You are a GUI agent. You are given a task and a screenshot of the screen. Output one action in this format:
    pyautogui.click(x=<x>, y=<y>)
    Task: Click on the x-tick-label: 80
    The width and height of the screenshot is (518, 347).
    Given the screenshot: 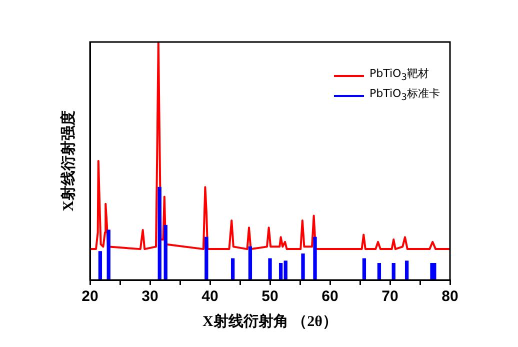 What is the action you would take?
    pyautogui.click(x=450, y=297)
    